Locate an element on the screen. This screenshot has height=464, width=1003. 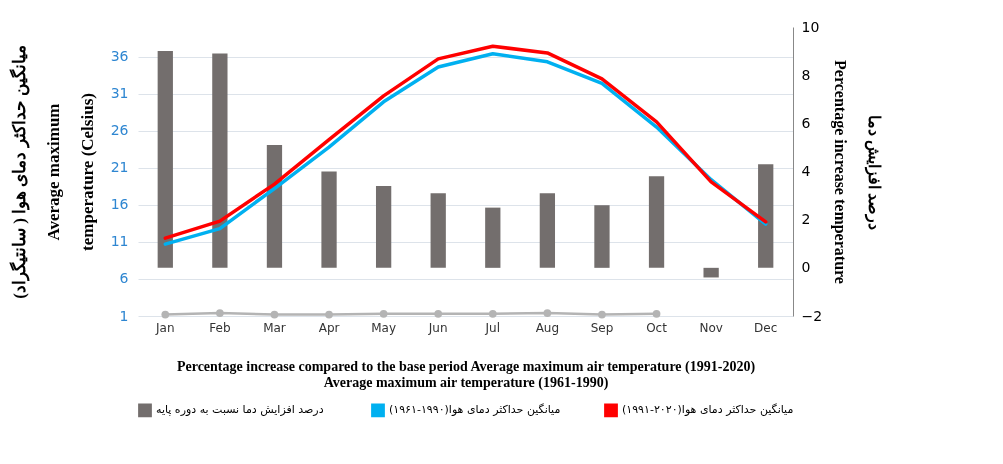
x-tick-label: Jun is located at coordinates (437, 327).